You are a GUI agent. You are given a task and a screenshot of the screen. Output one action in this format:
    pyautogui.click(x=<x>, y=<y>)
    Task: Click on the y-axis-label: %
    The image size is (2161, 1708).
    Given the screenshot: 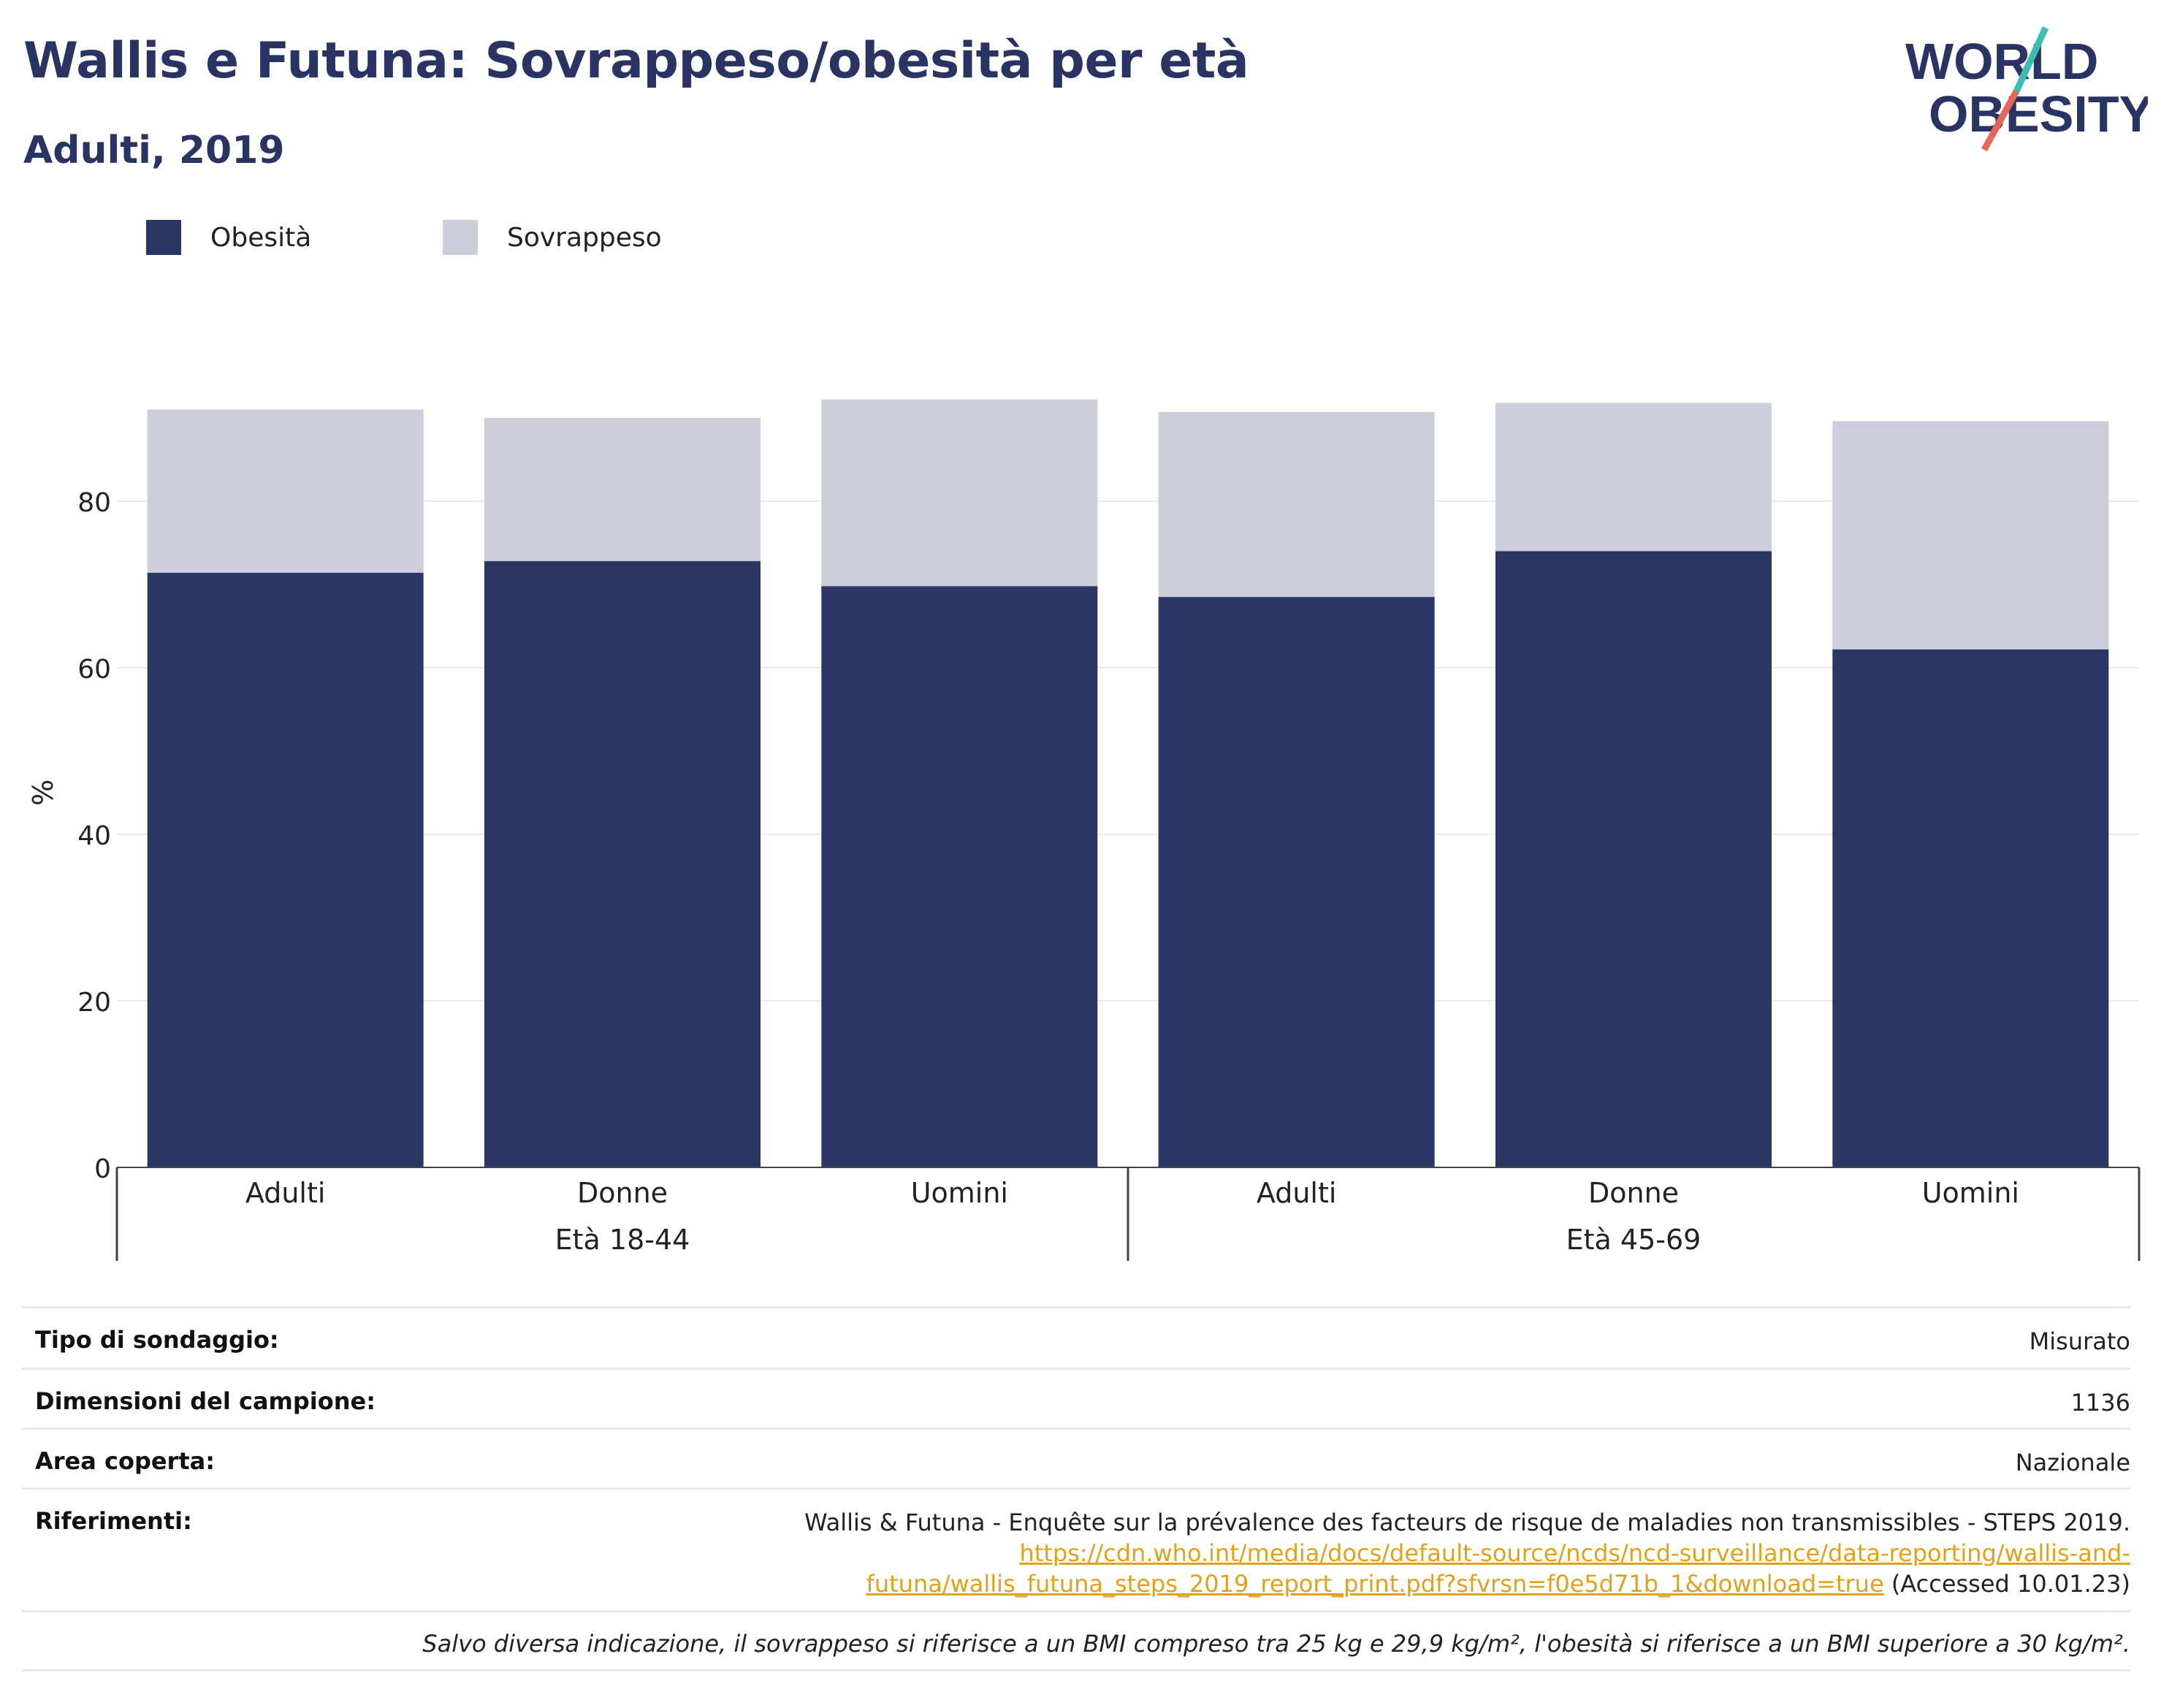 What is the action you would take?
    pyautogui.click(x=43, y=793)
    